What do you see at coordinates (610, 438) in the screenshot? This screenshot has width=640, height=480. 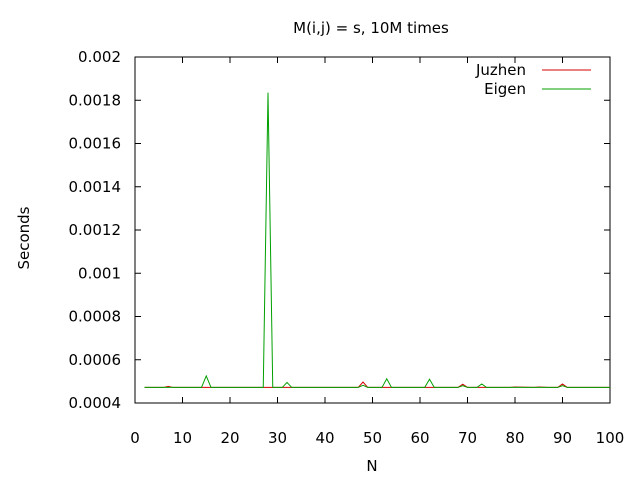 I see `x-tick-label: 100` at bounding box center [610, 438].